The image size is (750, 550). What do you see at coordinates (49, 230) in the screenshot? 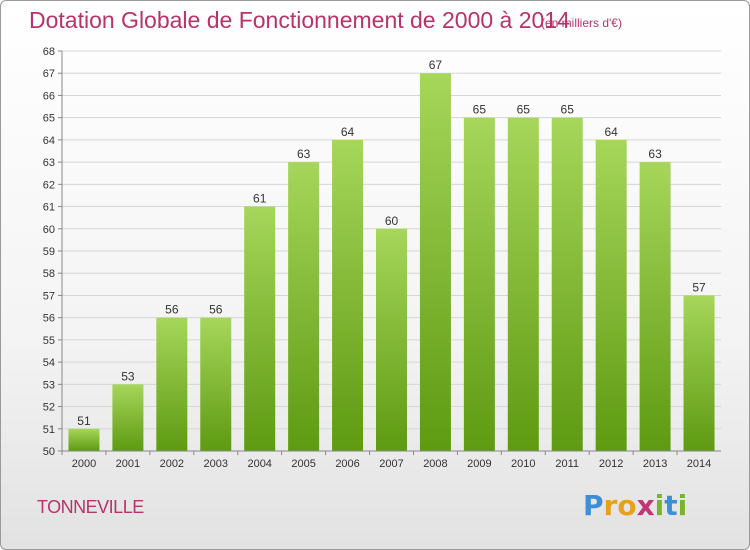
I see `y-tick-label: 60` at bounding box center [49, 230].